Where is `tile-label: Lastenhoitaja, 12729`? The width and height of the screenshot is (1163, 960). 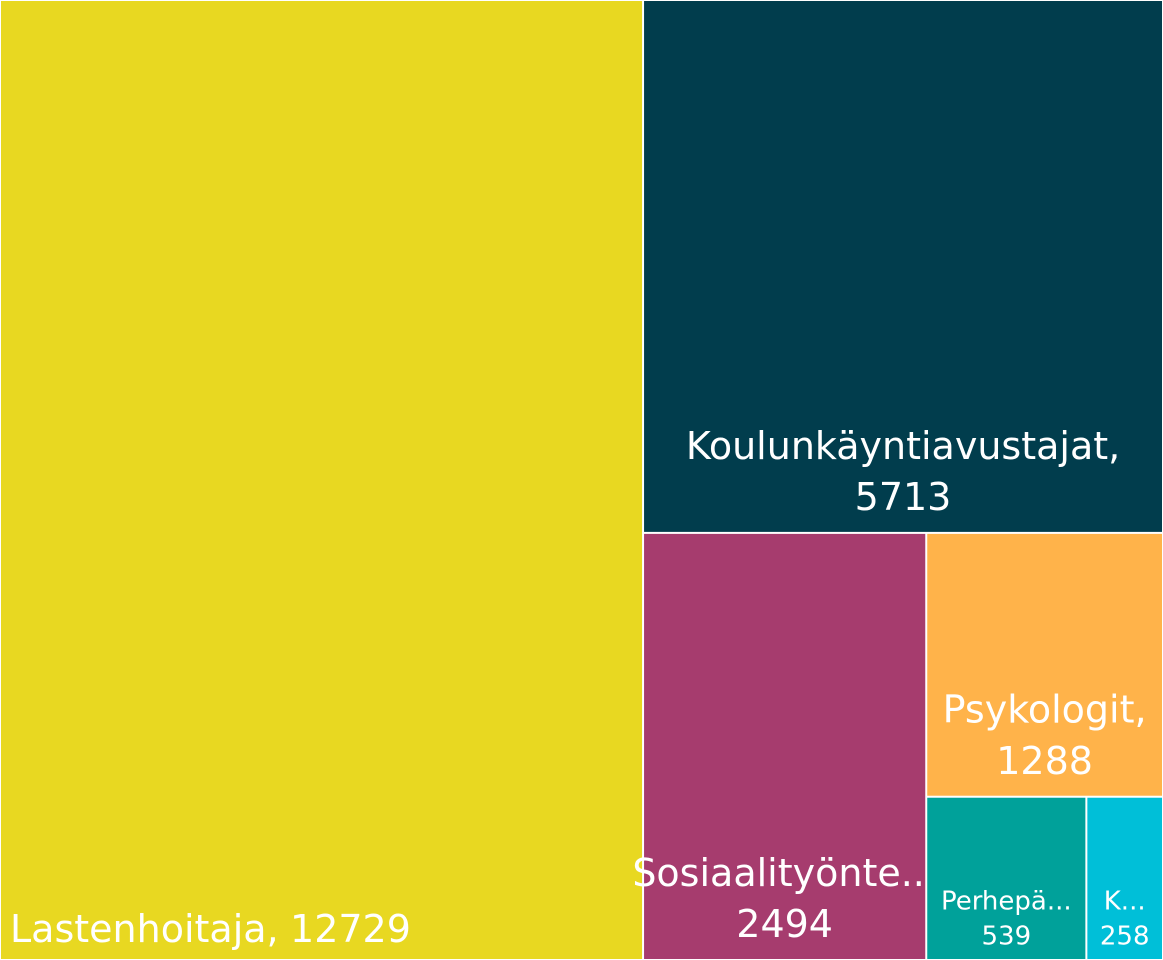
tile-label: Lastenhoitaja, 12729 is located at coordinates (210, 929).